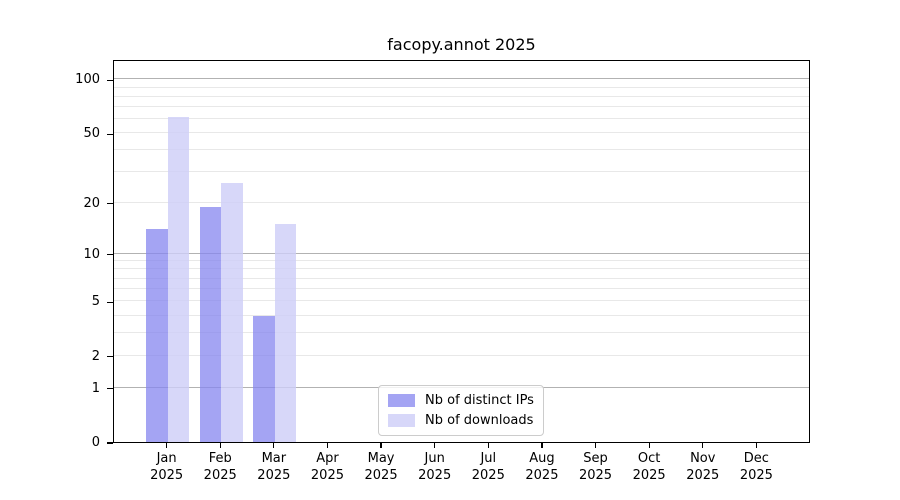 The image size is (900, 500). Describe the element at coordinates (461, 410) in the screenshot. I see `legend: Nb of distinct IPs Nb of downloads` at that location.